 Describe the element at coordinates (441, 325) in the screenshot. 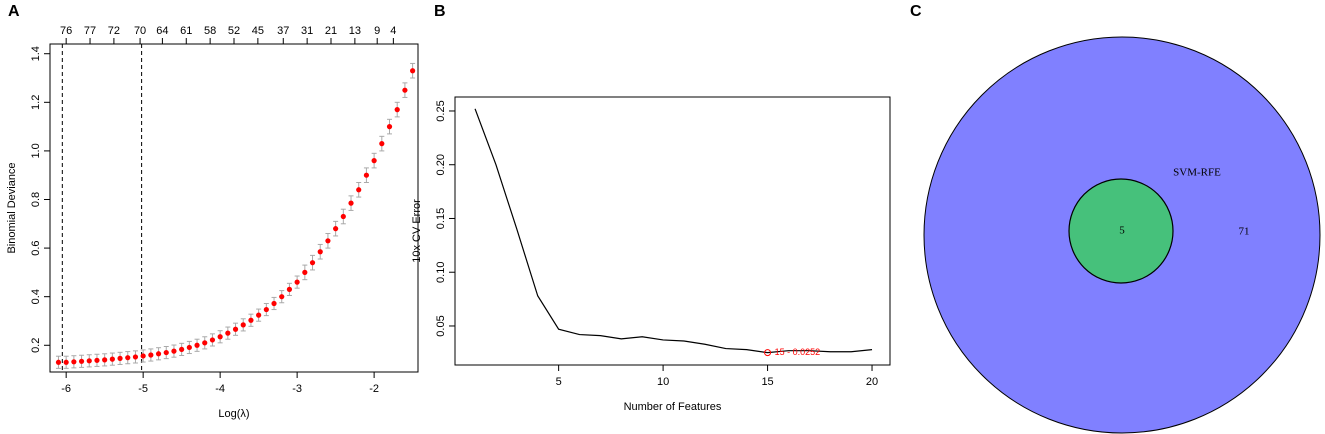

I see `y-tick-label: 0.05` at that location.